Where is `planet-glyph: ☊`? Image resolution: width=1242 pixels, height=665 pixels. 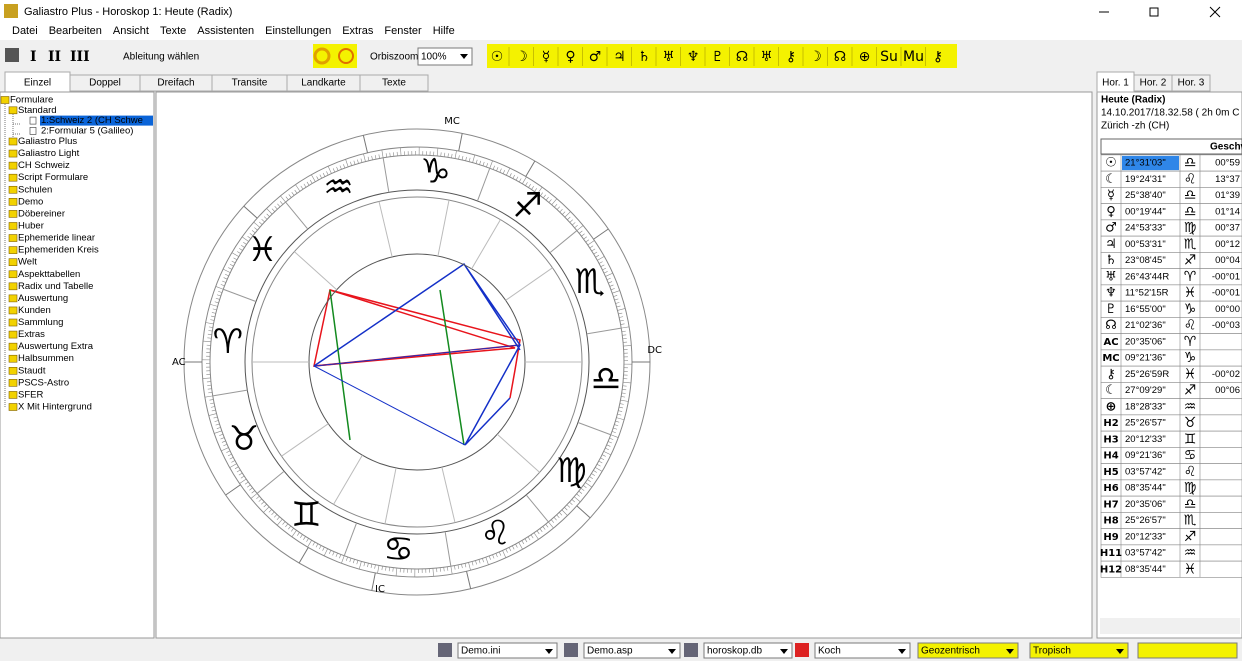 planet-glyph: ☊ is located at coordinates (1111, 325).